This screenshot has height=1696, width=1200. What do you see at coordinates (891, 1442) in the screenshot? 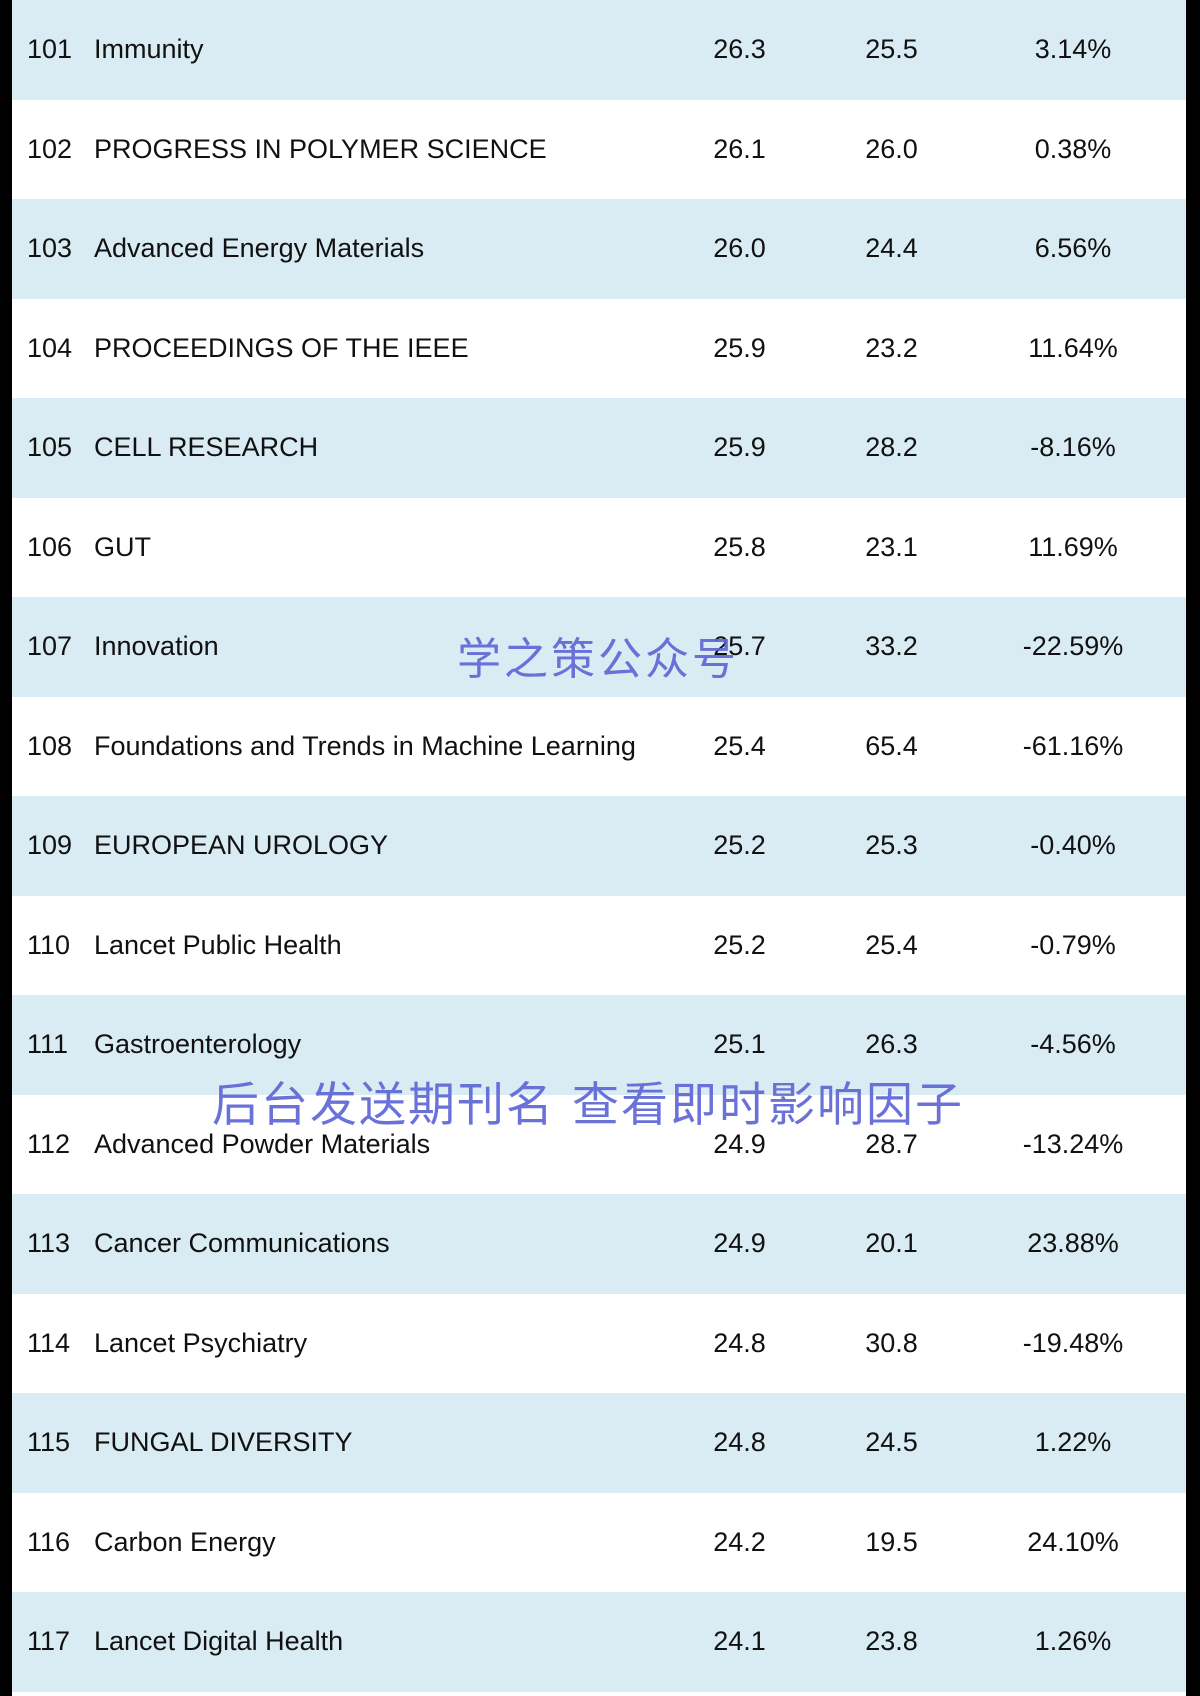
I see `value-2-cell: 24.5` at bounding box center [891, 1442].